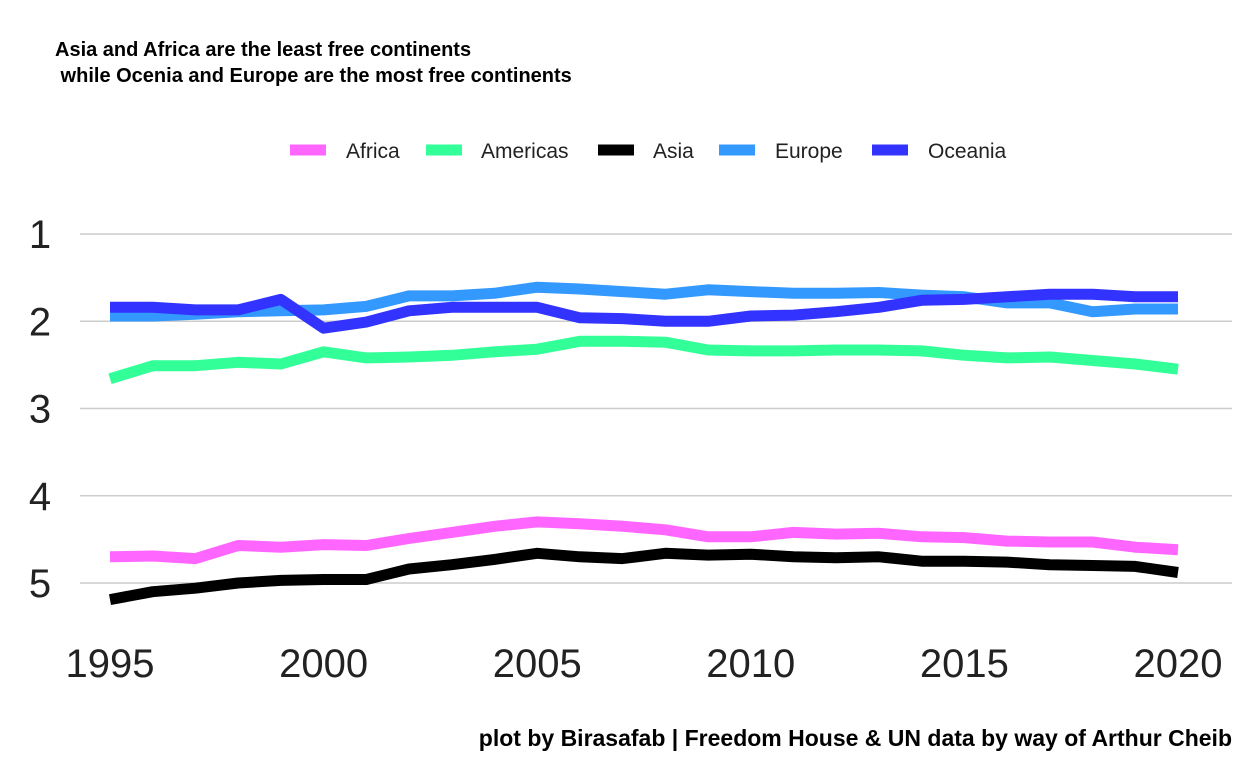 The width and height of the screenshot is (1248, 768). I want to click on y-tick-label-3: 3, so click(40, 410).